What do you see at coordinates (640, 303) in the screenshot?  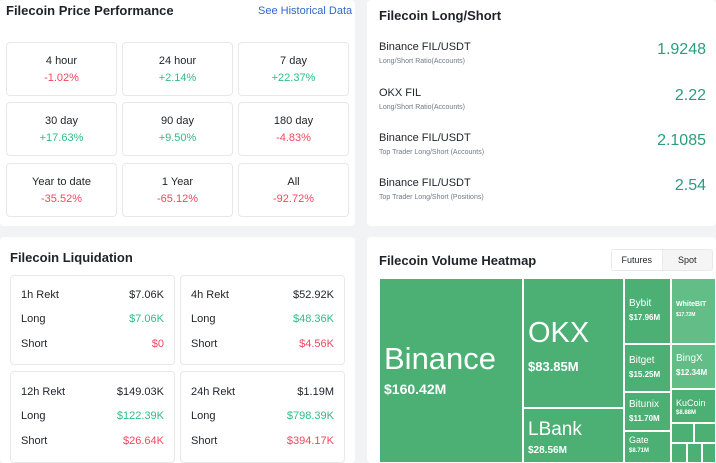 I see `tile-name: Bybit` at bounding box center [640, 303].